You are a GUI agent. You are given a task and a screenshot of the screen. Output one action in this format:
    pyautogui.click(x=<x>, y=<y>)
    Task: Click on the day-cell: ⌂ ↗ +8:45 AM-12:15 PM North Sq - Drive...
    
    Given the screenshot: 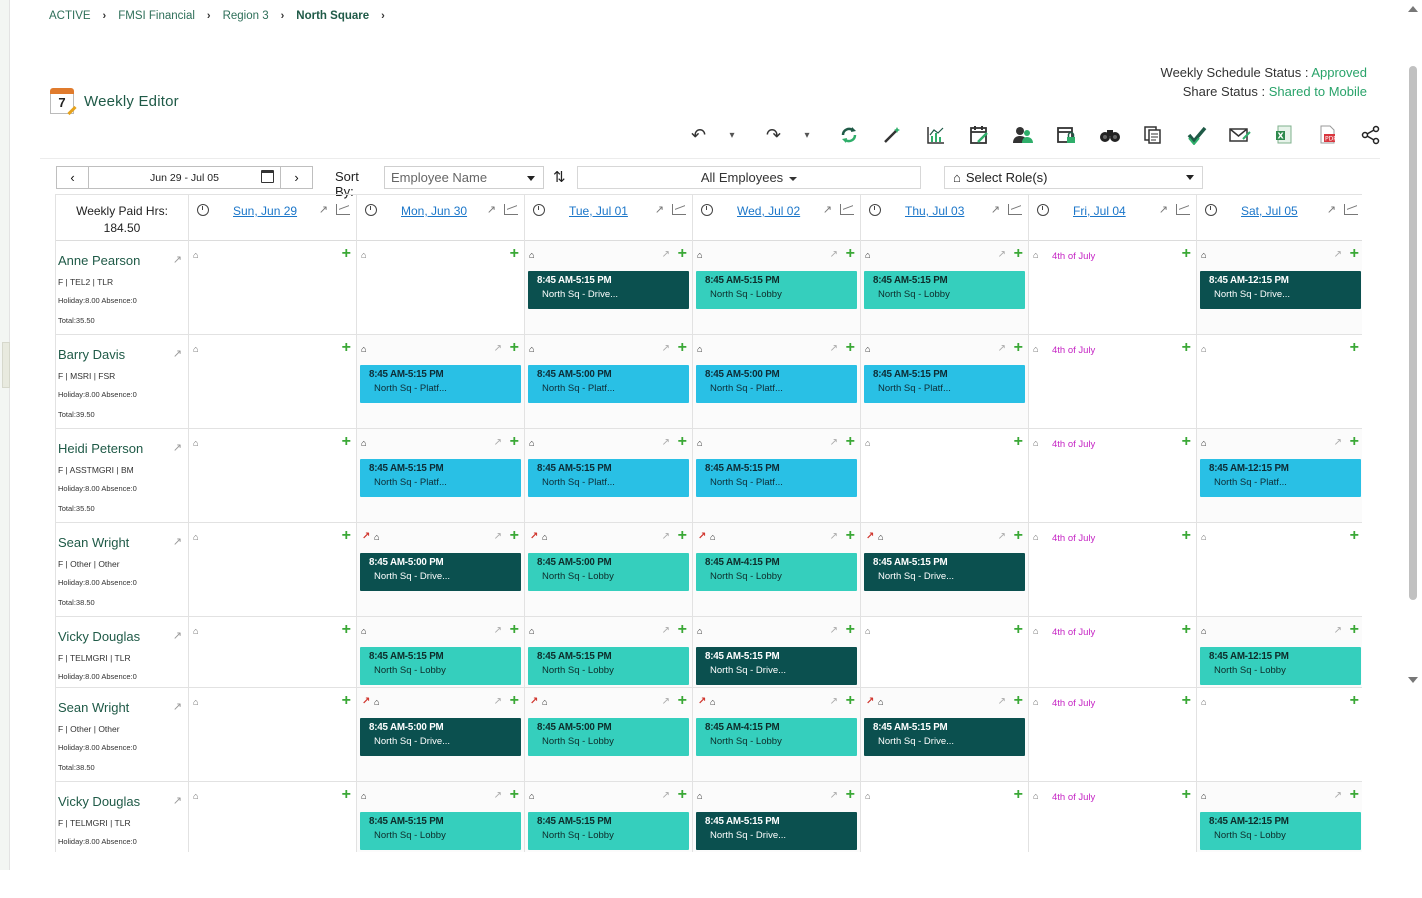 What is the action you would take?
    pyautogui.click(x=1279, y=287)
    